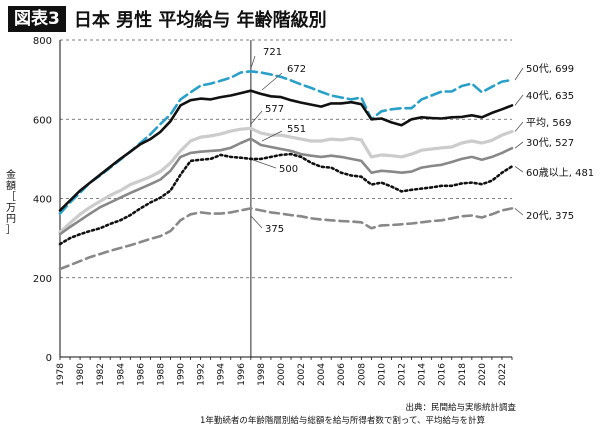 The height and width of the screenshot is (436, 600). I want to click on x-tick-label: 2012, so click(403, 374).